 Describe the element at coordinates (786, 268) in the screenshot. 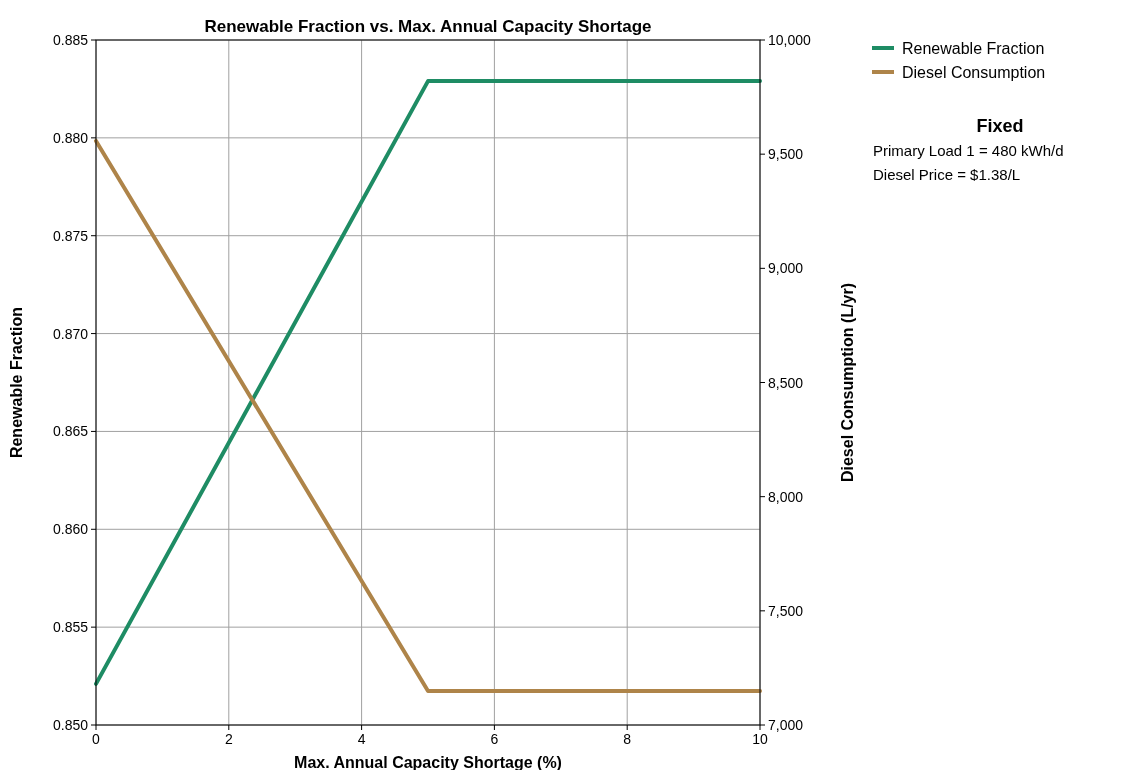

I see `y2-tick-label: 9,000` at that location.